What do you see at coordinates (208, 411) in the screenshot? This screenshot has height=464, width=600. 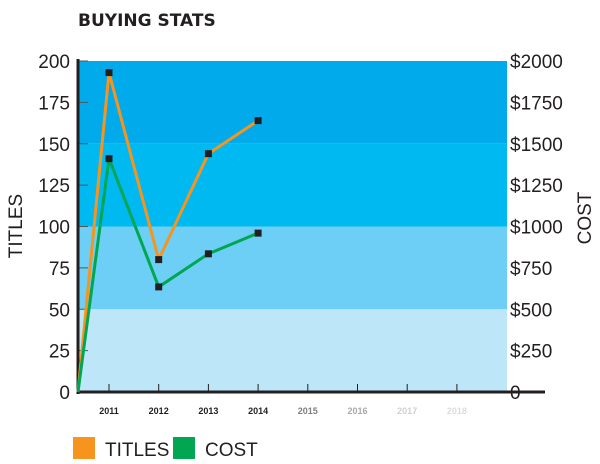 I see `x-tick-label: 2013` at bounding box center [208, 411].